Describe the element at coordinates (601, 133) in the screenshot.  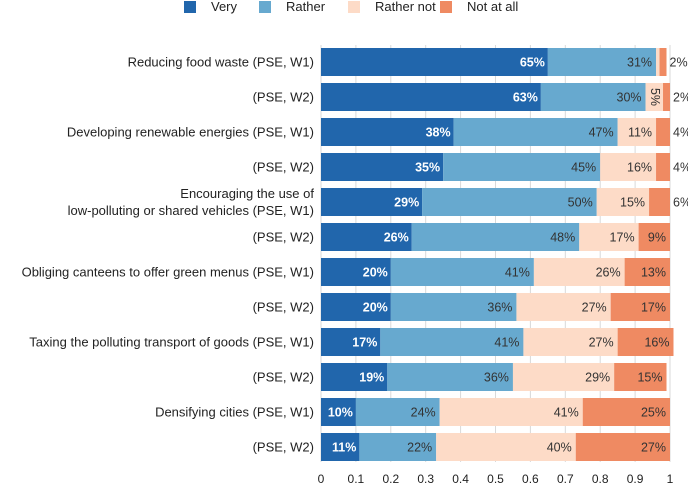
I see `value-label-rather: 47%` at that location.